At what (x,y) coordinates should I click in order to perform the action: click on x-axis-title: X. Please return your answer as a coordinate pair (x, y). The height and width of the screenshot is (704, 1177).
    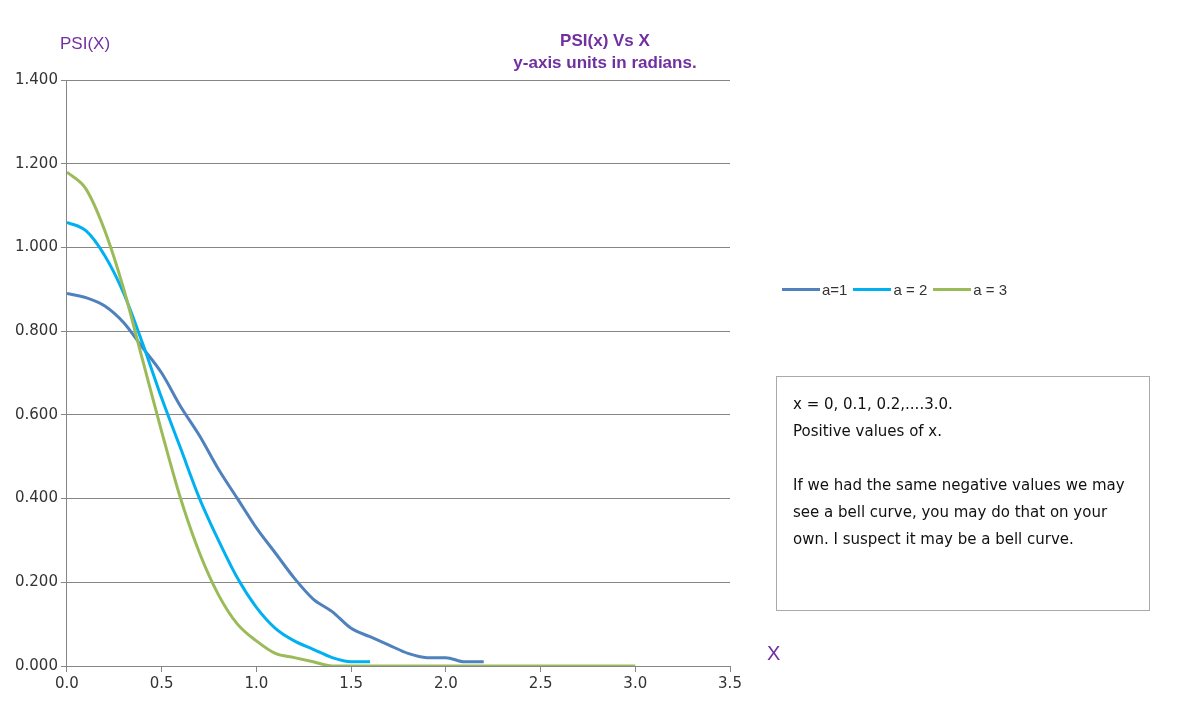
    Looking at the image, I should click on (774, 653).